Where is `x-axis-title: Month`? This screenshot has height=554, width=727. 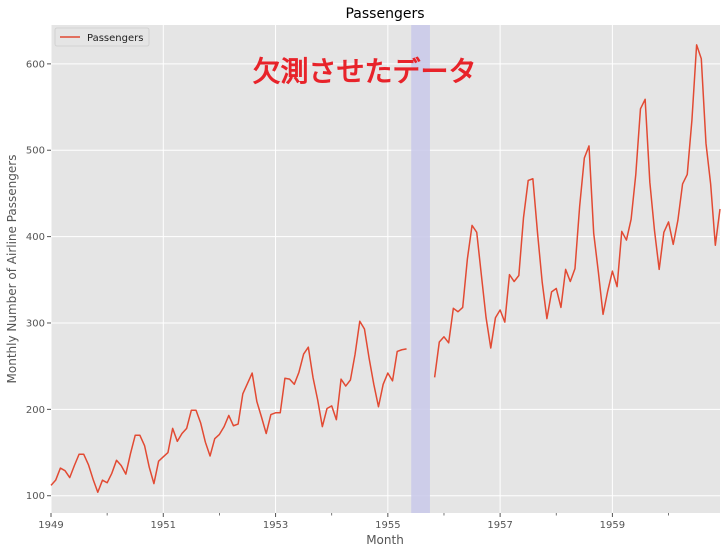
x-axis-title: Month is located at coordinates (385, 540).